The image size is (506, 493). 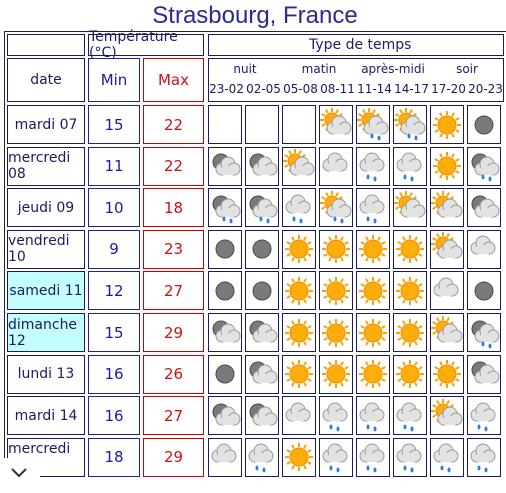 What do you see at coordinates (46, 457) in the screenshot?
I see `date-cell: mercredi 15` at bounding box center [46, 457].